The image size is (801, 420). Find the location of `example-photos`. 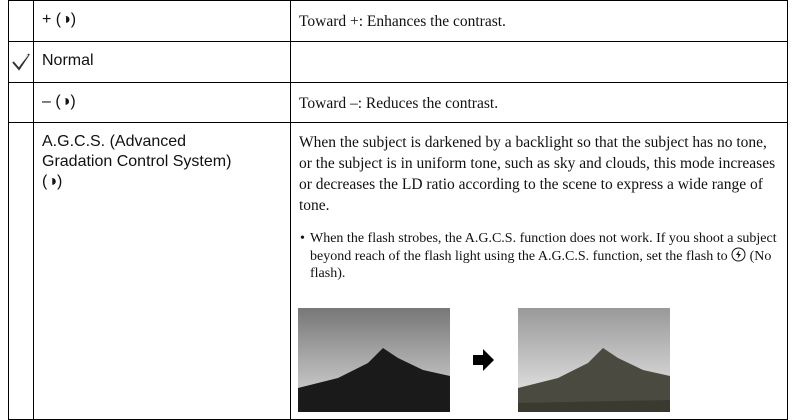

example-photos is located at coordinates (484, 360).